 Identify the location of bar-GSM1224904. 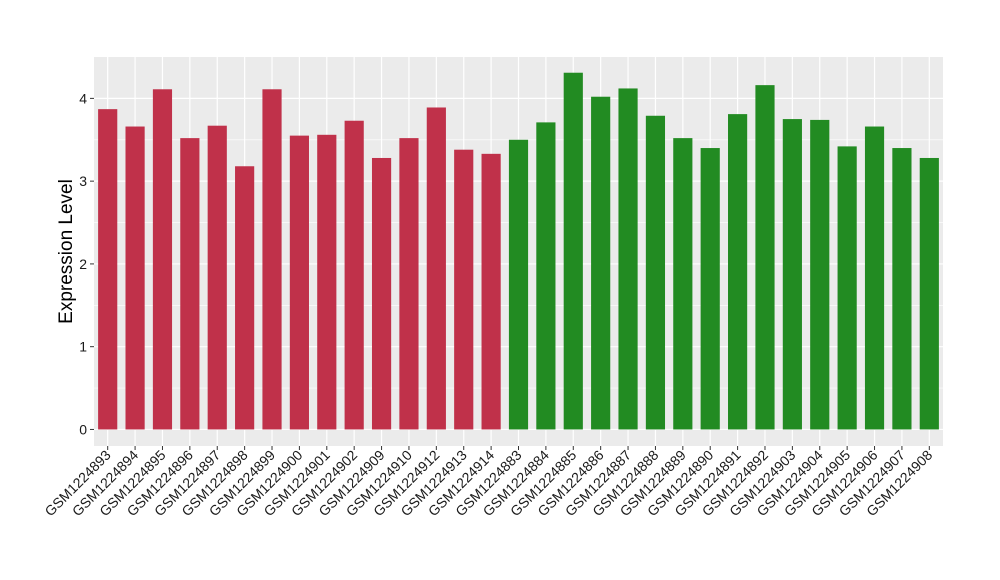
(820, 274).